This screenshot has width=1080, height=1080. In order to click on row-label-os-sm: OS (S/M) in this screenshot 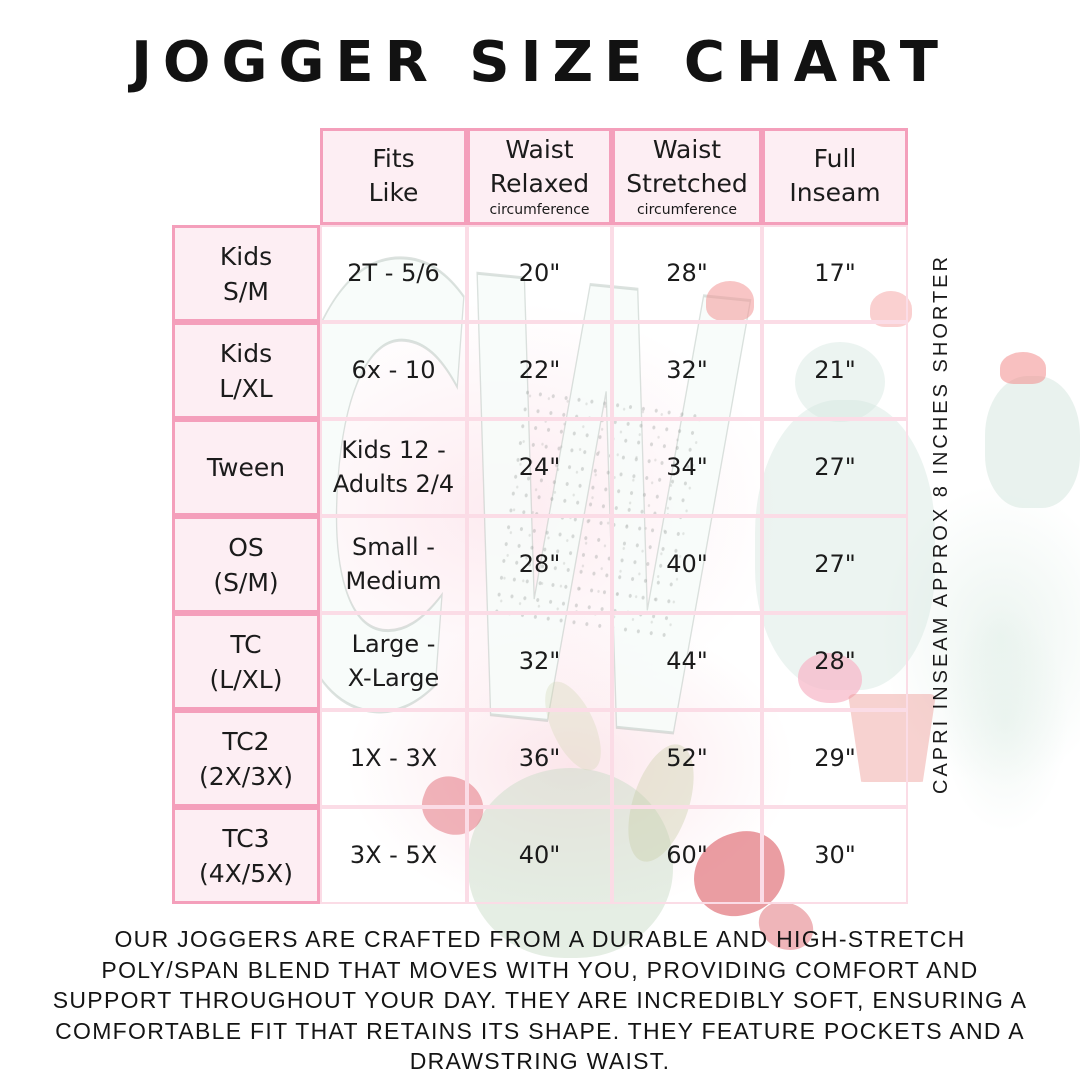, I will do `click(246, 564)`.